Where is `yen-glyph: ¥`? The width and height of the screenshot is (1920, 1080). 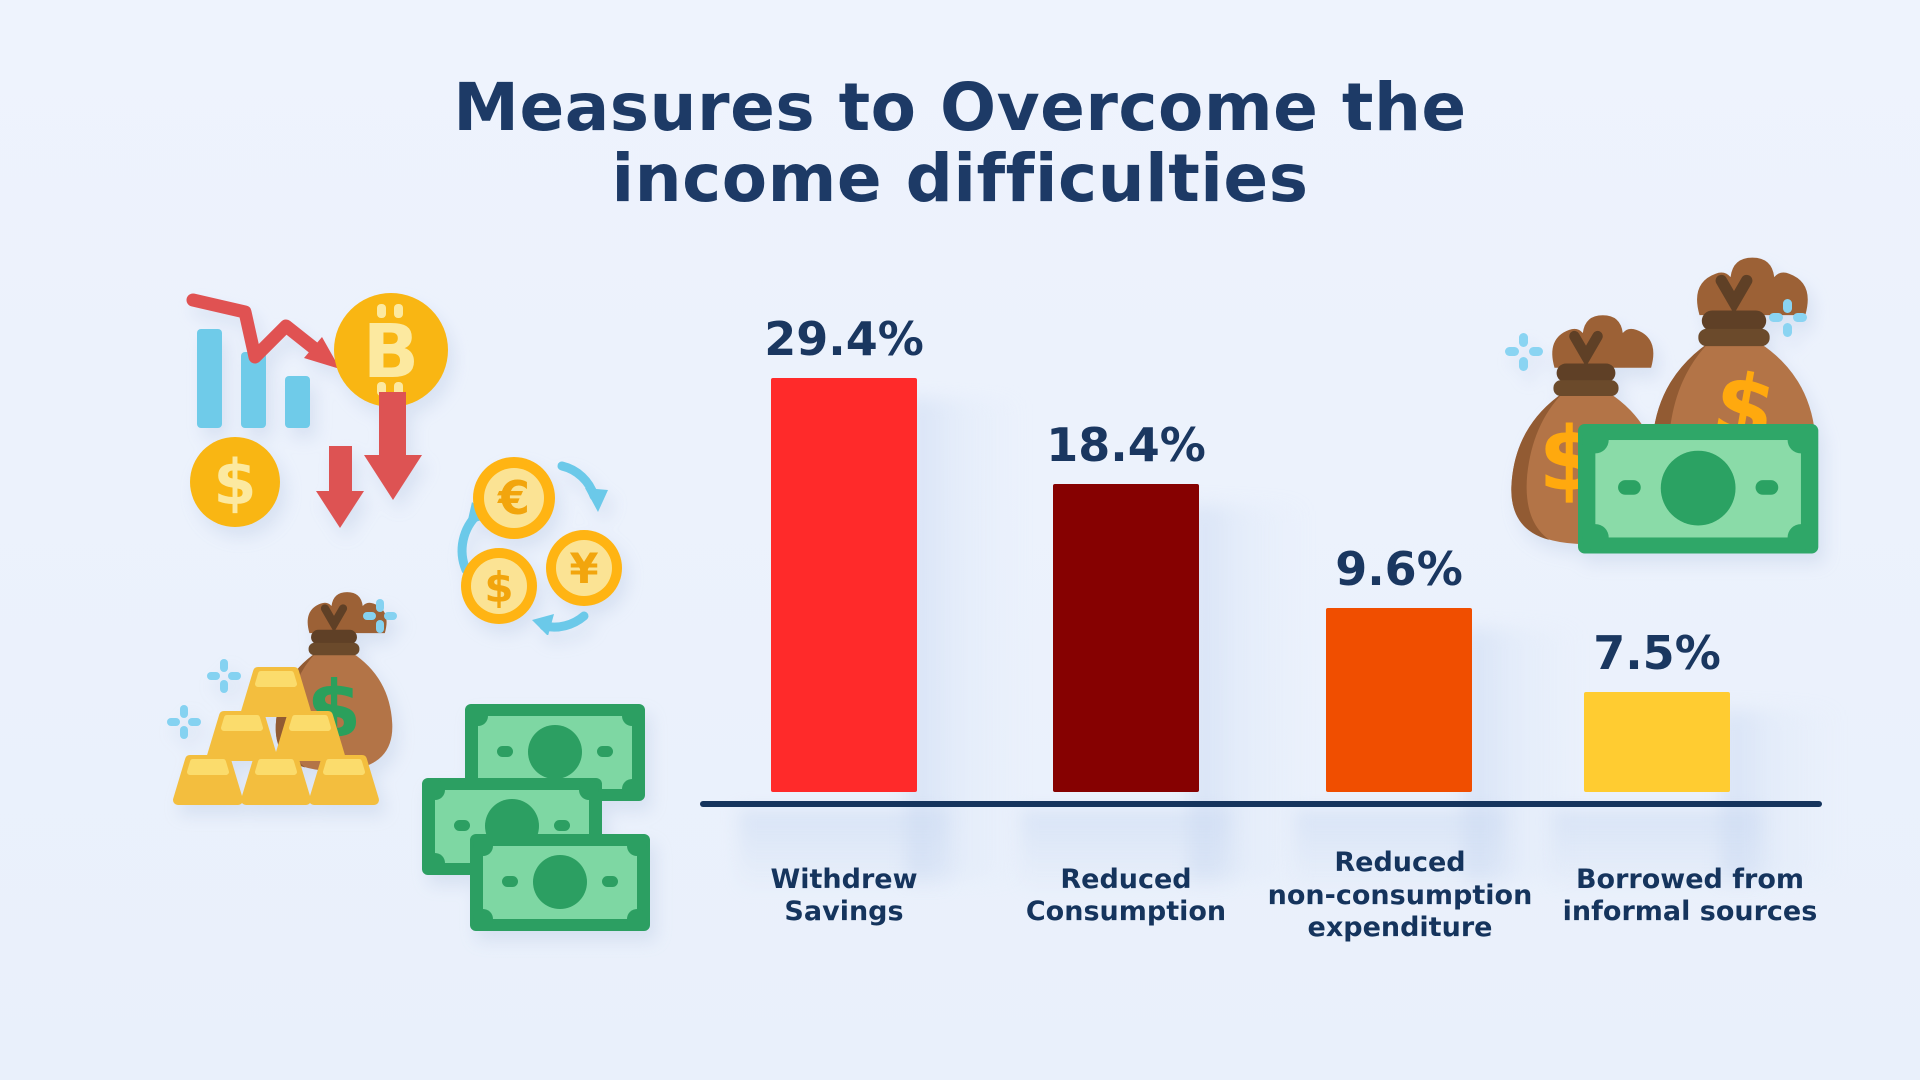 yen-glyph: ¥ is located at coordinates (583, 568).